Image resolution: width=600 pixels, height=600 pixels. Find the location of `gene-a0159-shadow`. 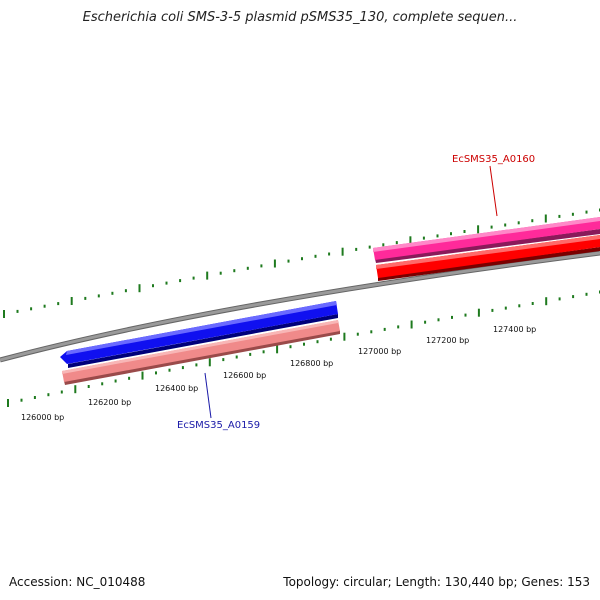

gene-a0159-shadow is located at coordinates (203, 341).